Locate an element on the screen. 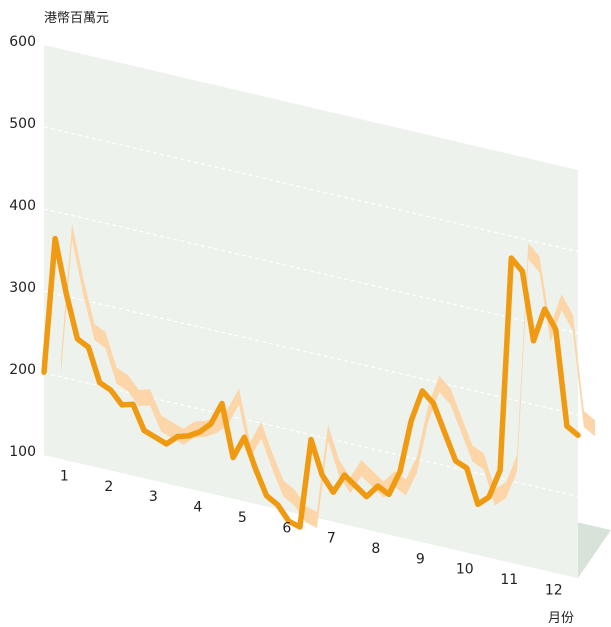  x-tick-label: 5 is located at coordinates (242, 518).